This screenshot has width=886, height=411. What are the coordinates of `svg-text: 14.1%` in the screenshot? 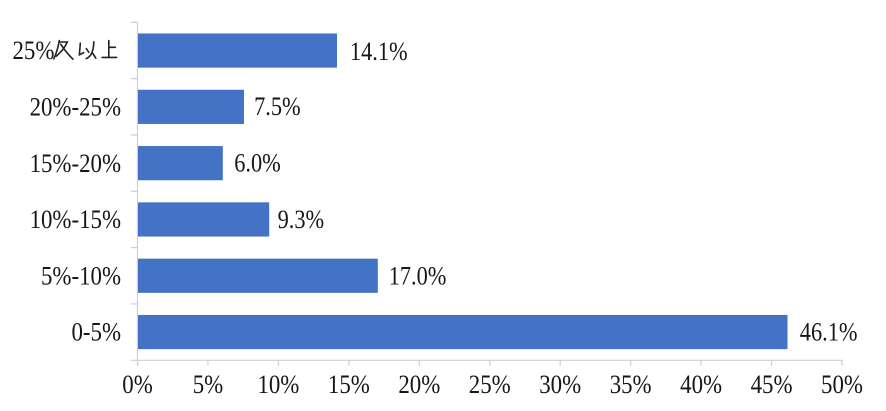 It's located at (379, 51).